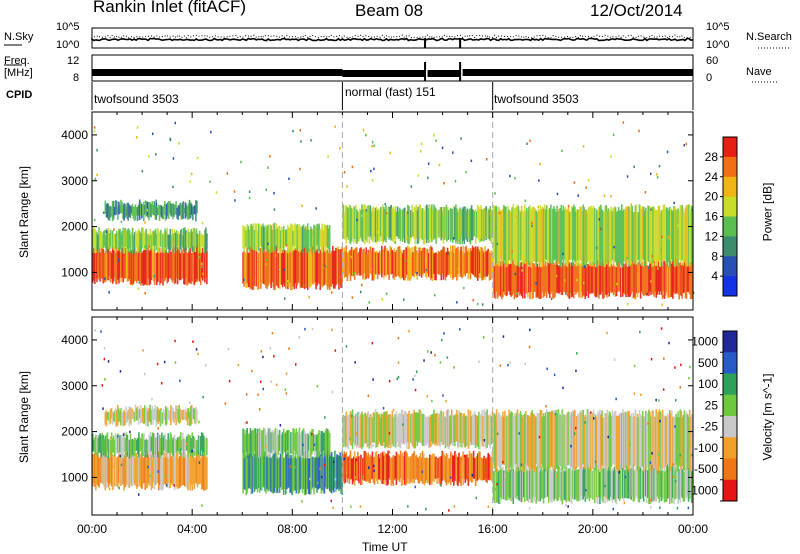 The image size is (800, 554). I want to click on nsearch-trace, so click(392, 36).